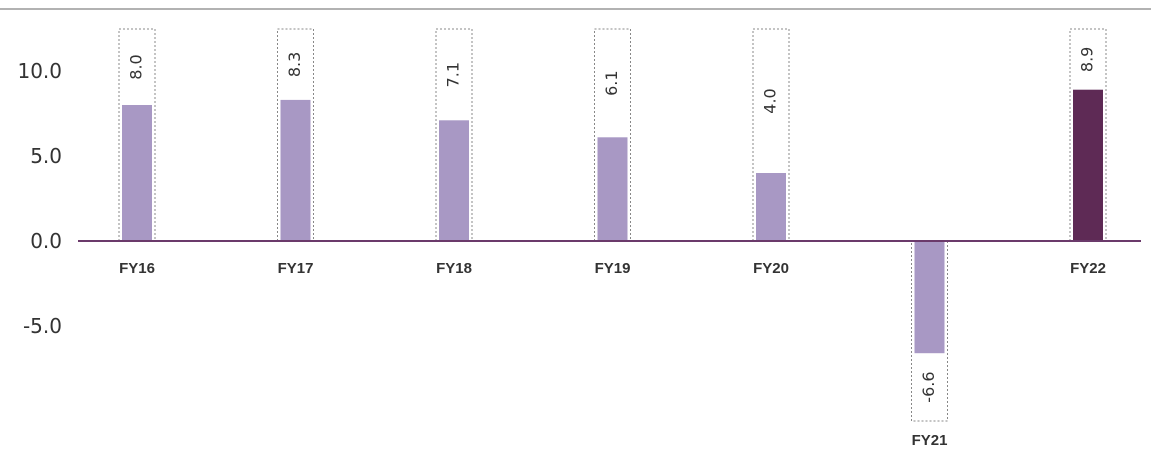 The height and width of the screenshot is (450, 1151). What do you see at coordinates (296, 268) in the screenshot?
I see `x-tick-label: FY17` at bounding box center [296, 268].